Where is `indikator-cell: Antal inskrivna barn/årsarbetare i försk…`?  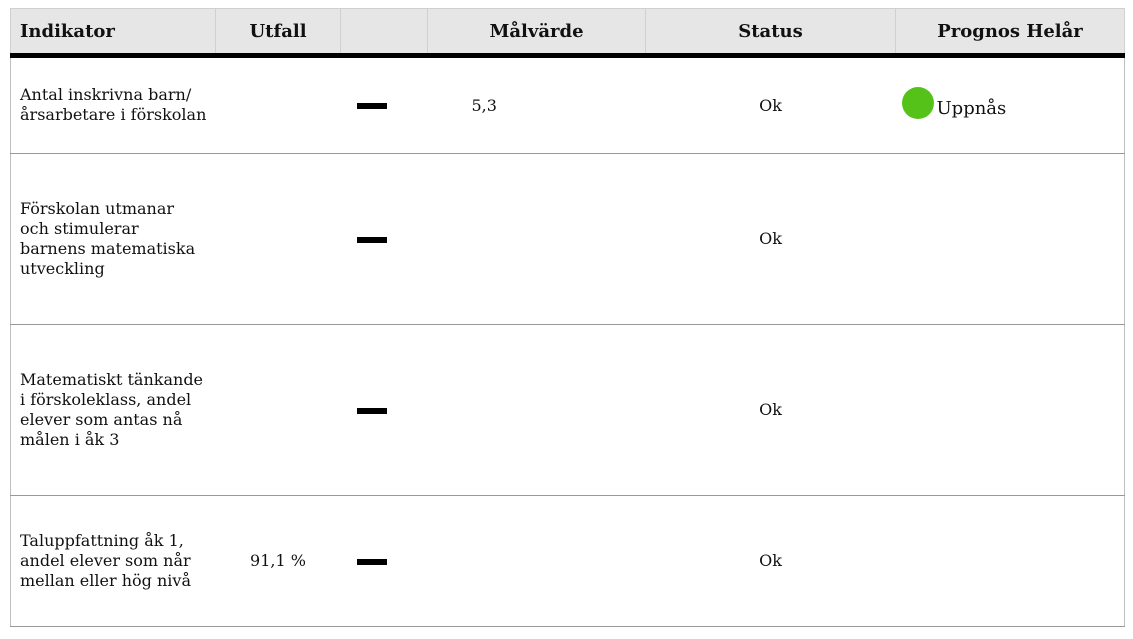 indikator-cell: Antal inskrivna barn/årsarbetare i försk… is located at coordinates (113, 104).